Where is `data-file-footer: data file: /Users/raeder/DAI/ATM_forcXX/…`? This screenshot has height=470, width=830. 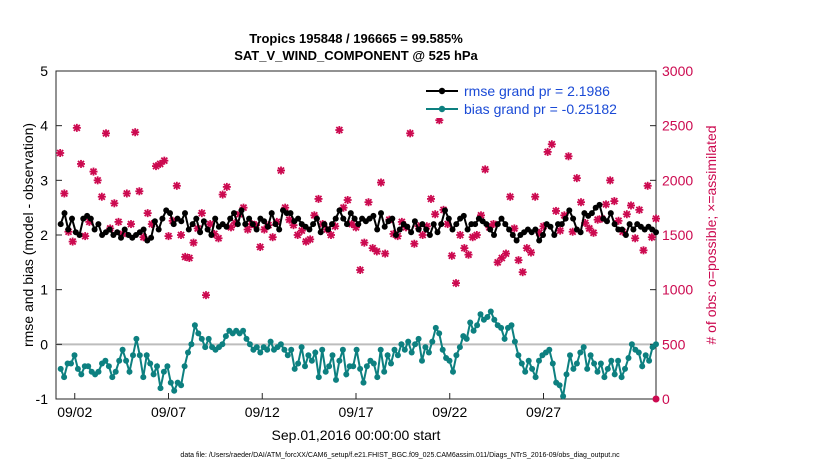 data-file-footer: data file: /Users/raeder/DAI/ATM_forcXX/… is located at coordinates (400, 455).